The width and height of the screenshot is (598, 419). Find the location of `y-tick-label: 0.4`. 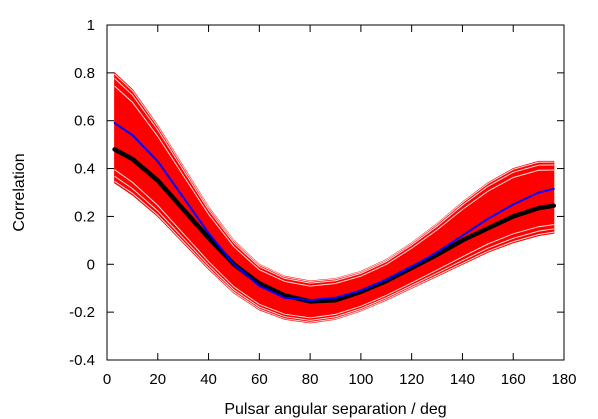

y-tick-label: 0.4 is located at coordinates (84, 169).